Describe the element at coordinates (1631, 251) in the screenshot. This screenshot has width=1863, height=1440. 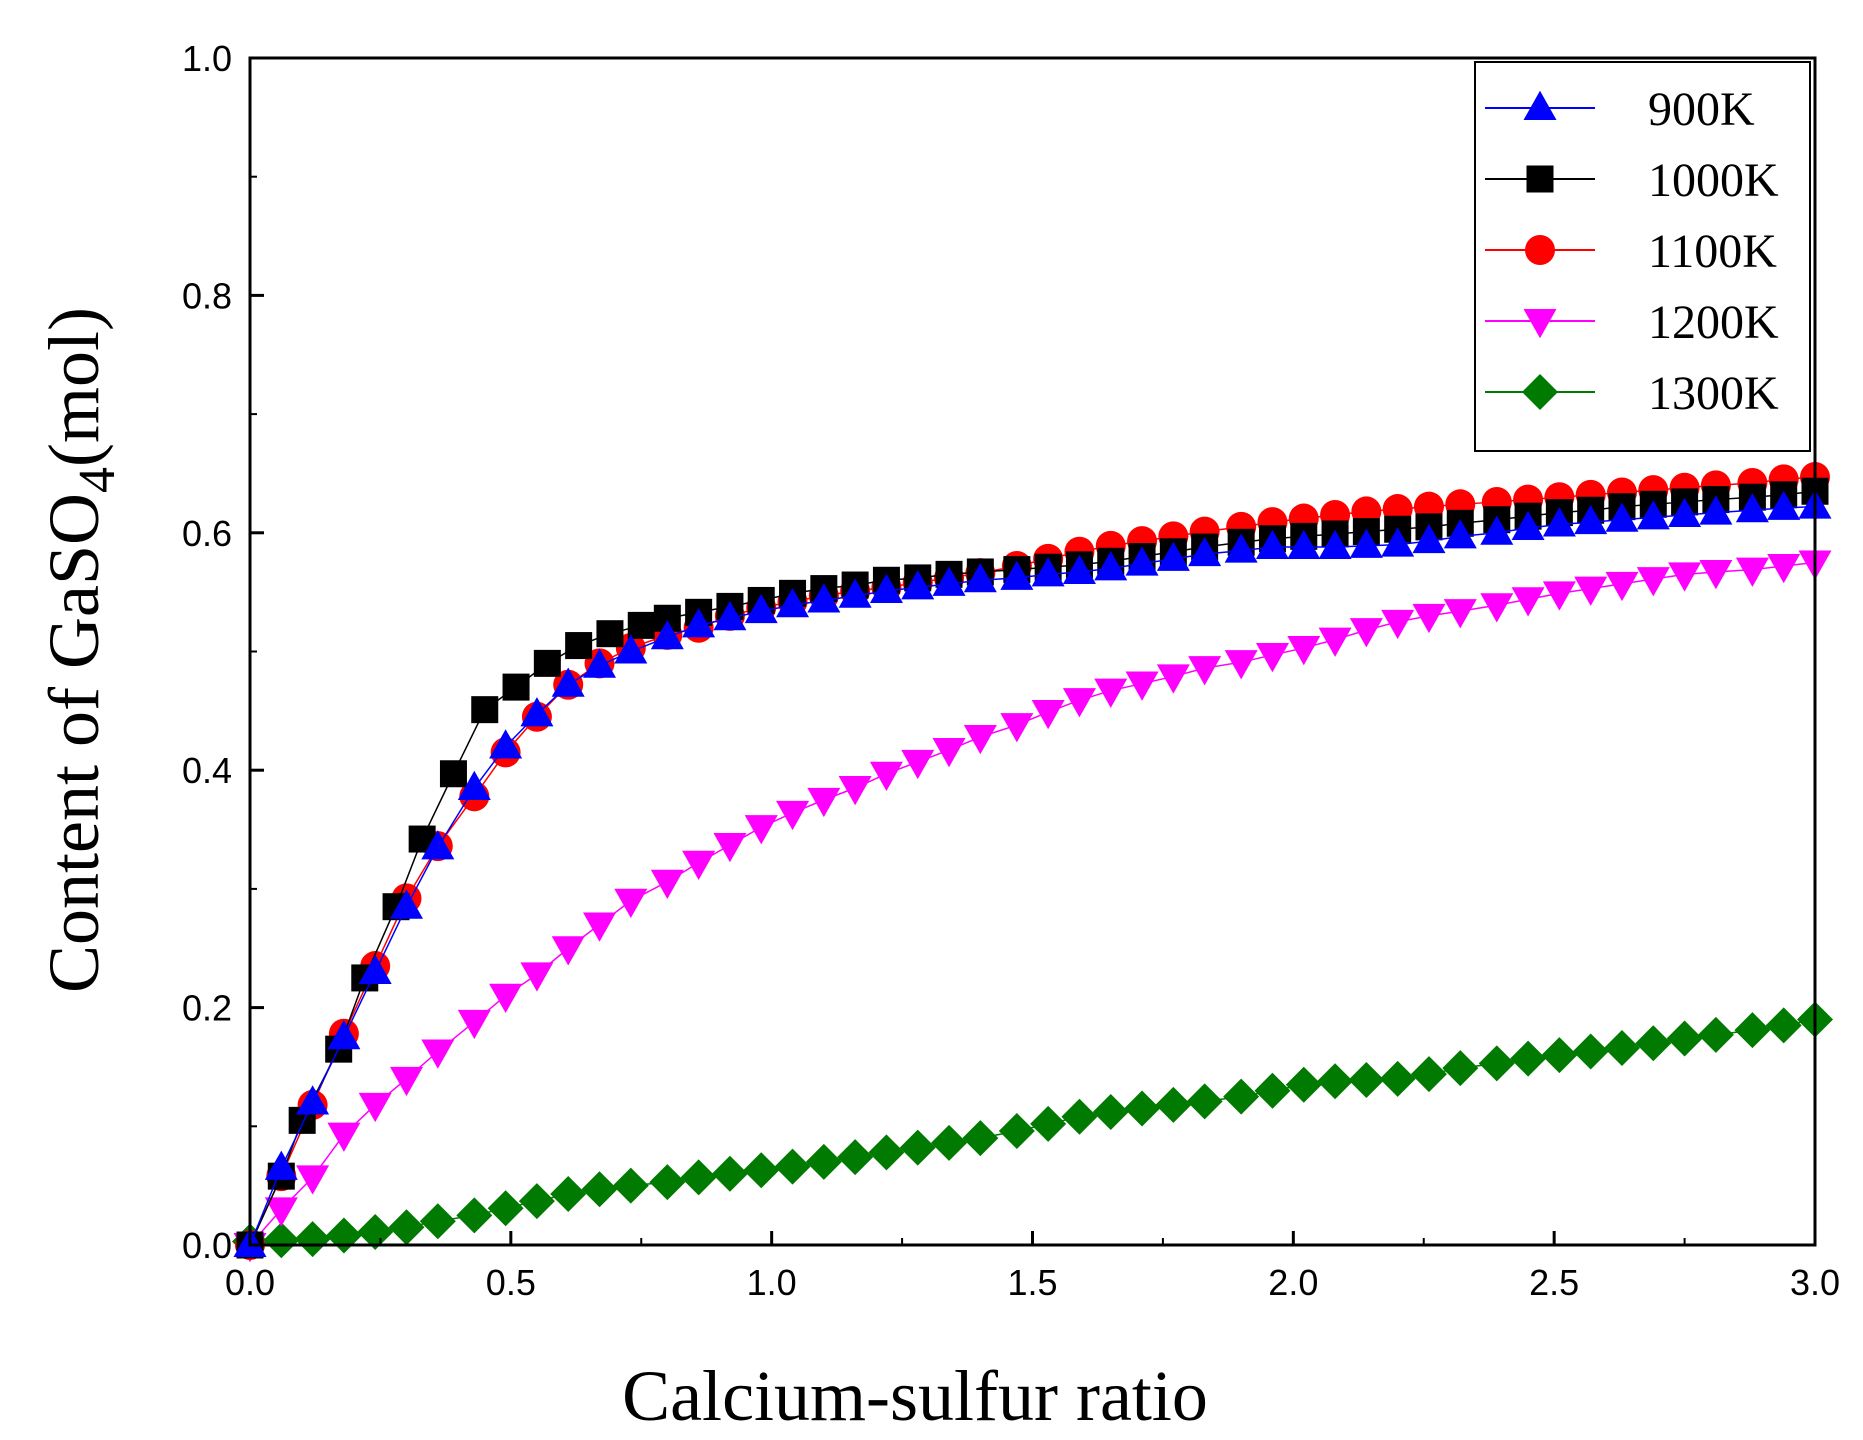
I see `legend-item-1100k: 1100K` at that location.